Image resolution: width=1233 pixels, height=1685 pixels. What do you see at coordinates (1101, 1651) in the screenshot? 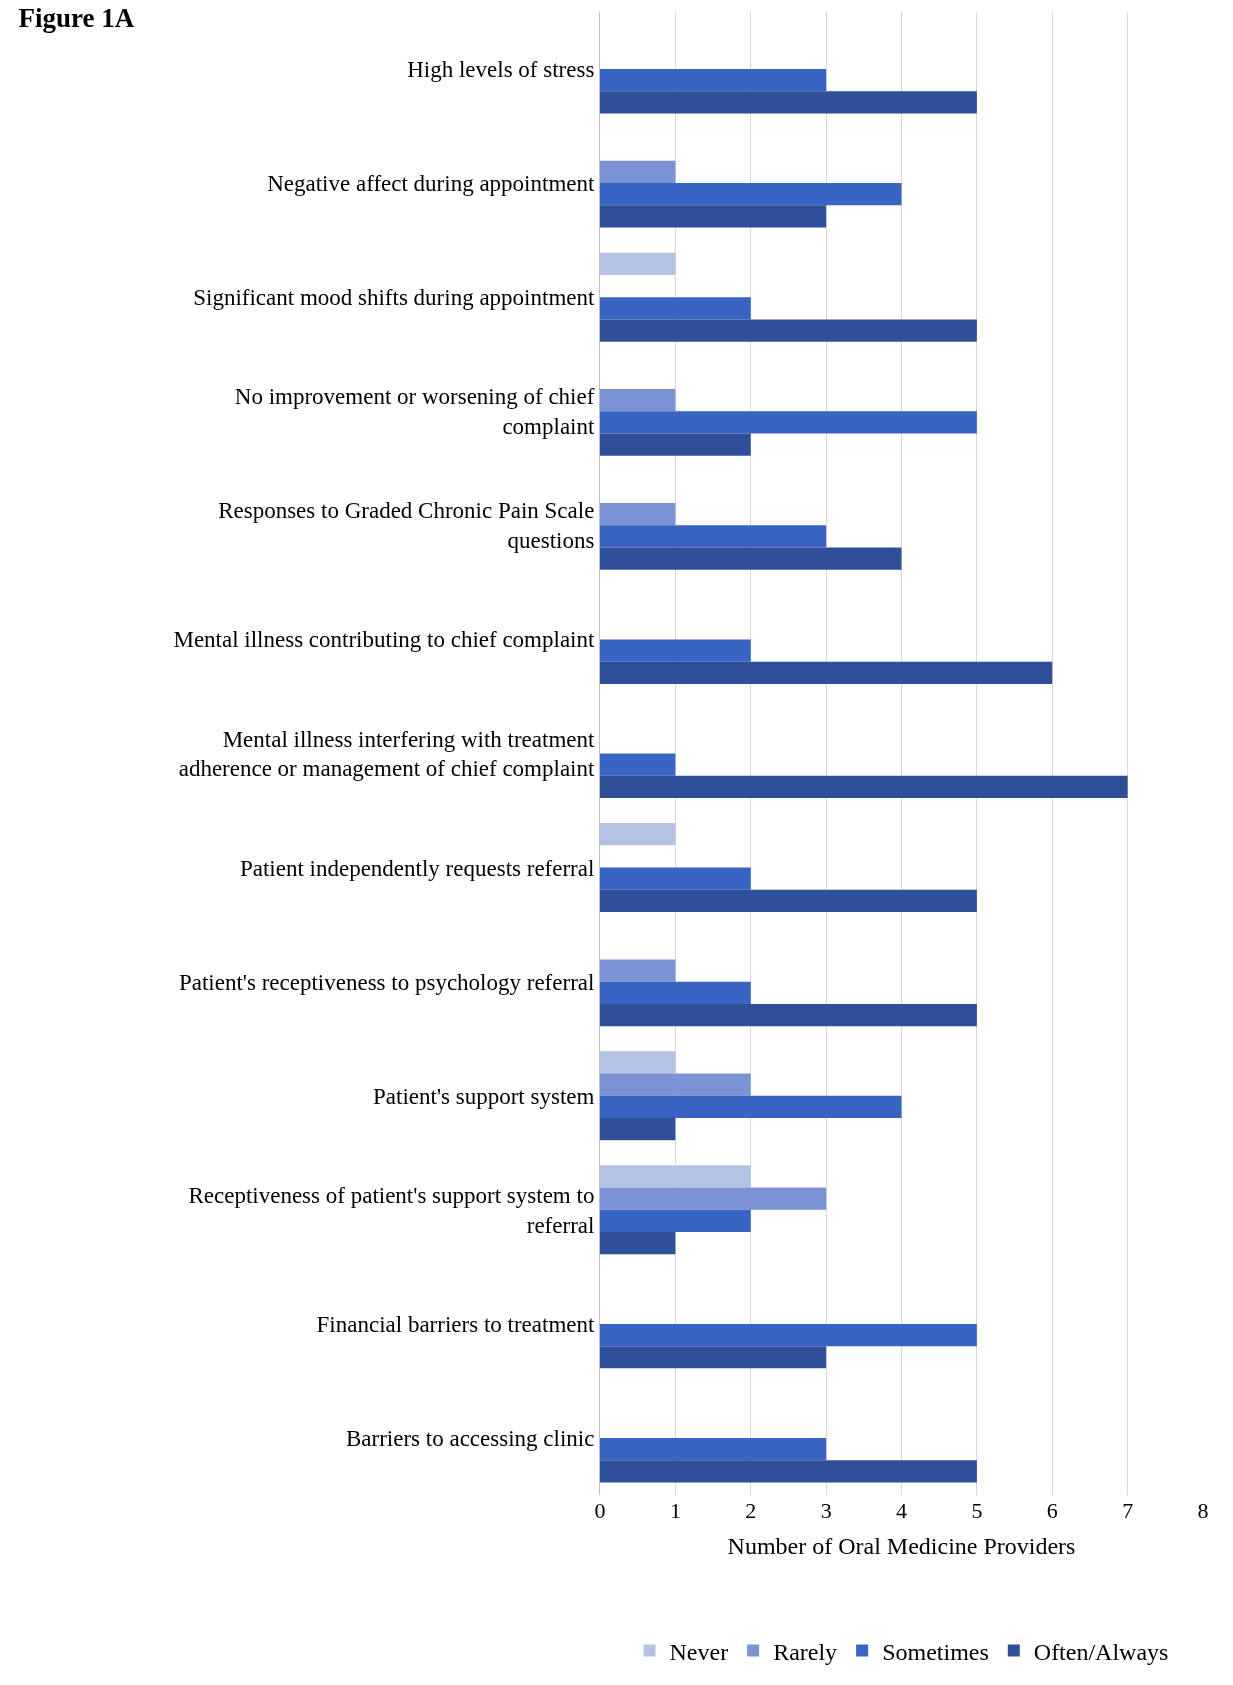
I see `legend-label: Often/Always` at bounding box center [1101, 1651].